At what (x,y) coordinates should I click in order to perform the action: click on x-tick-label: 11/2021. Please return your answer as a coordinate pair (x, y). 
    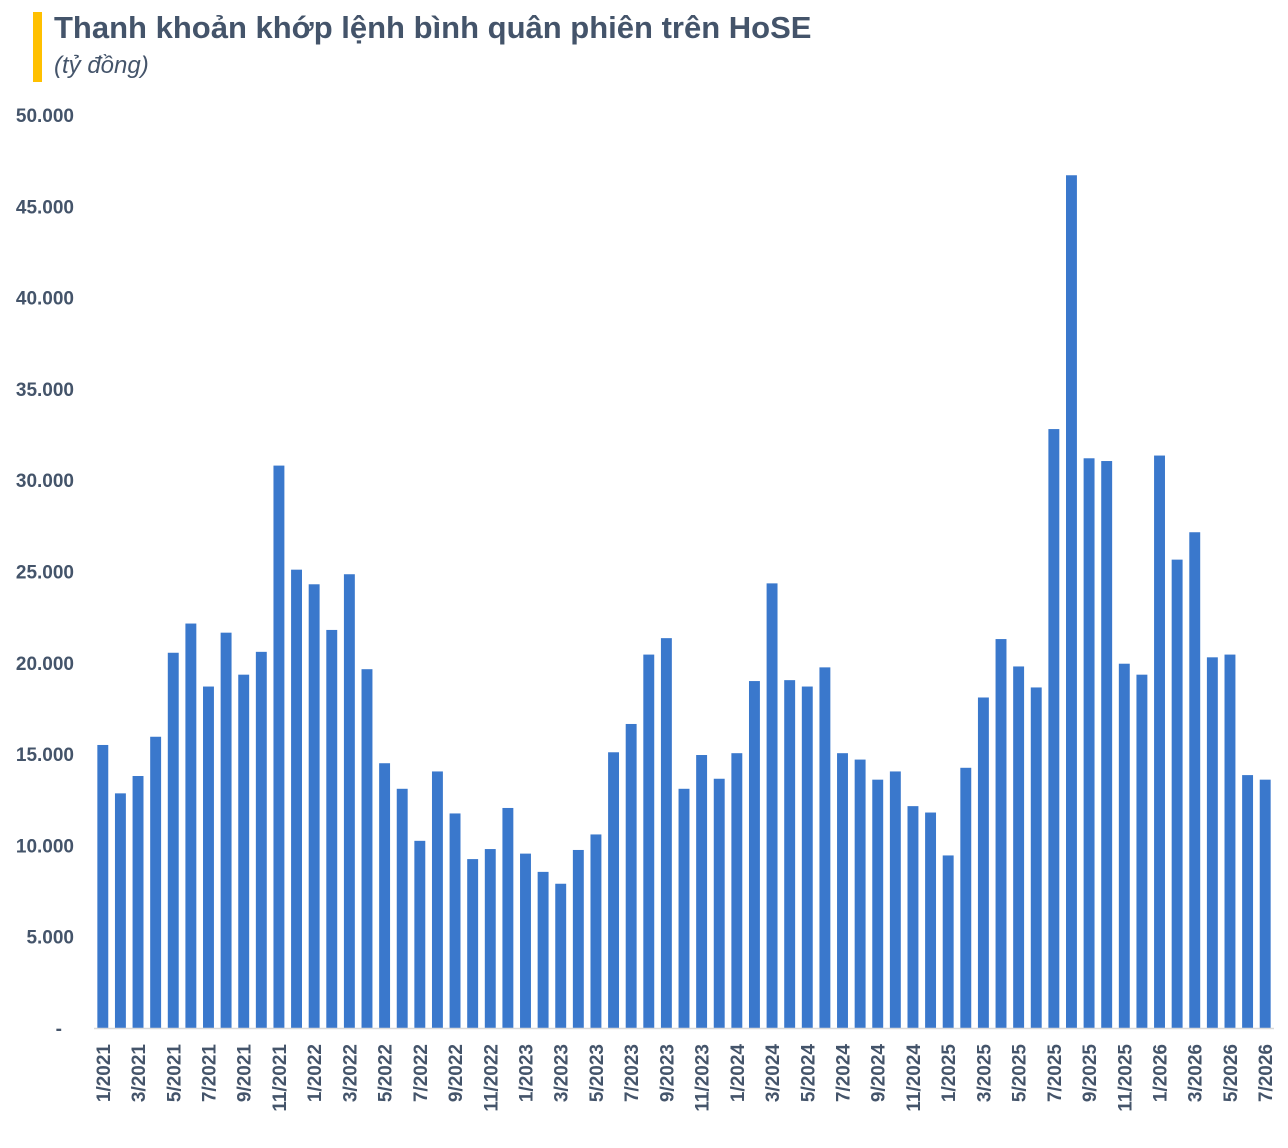
    Looking at the image, I should click on (280, 1078).